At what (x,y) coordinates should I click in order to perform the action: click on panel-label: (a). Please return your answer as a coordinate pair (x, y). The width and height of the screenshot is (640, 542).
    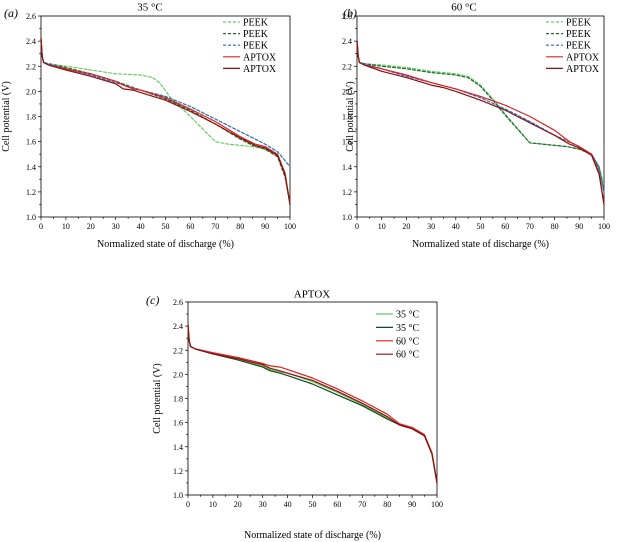
    Looking at the image, I should click on (11, 13).